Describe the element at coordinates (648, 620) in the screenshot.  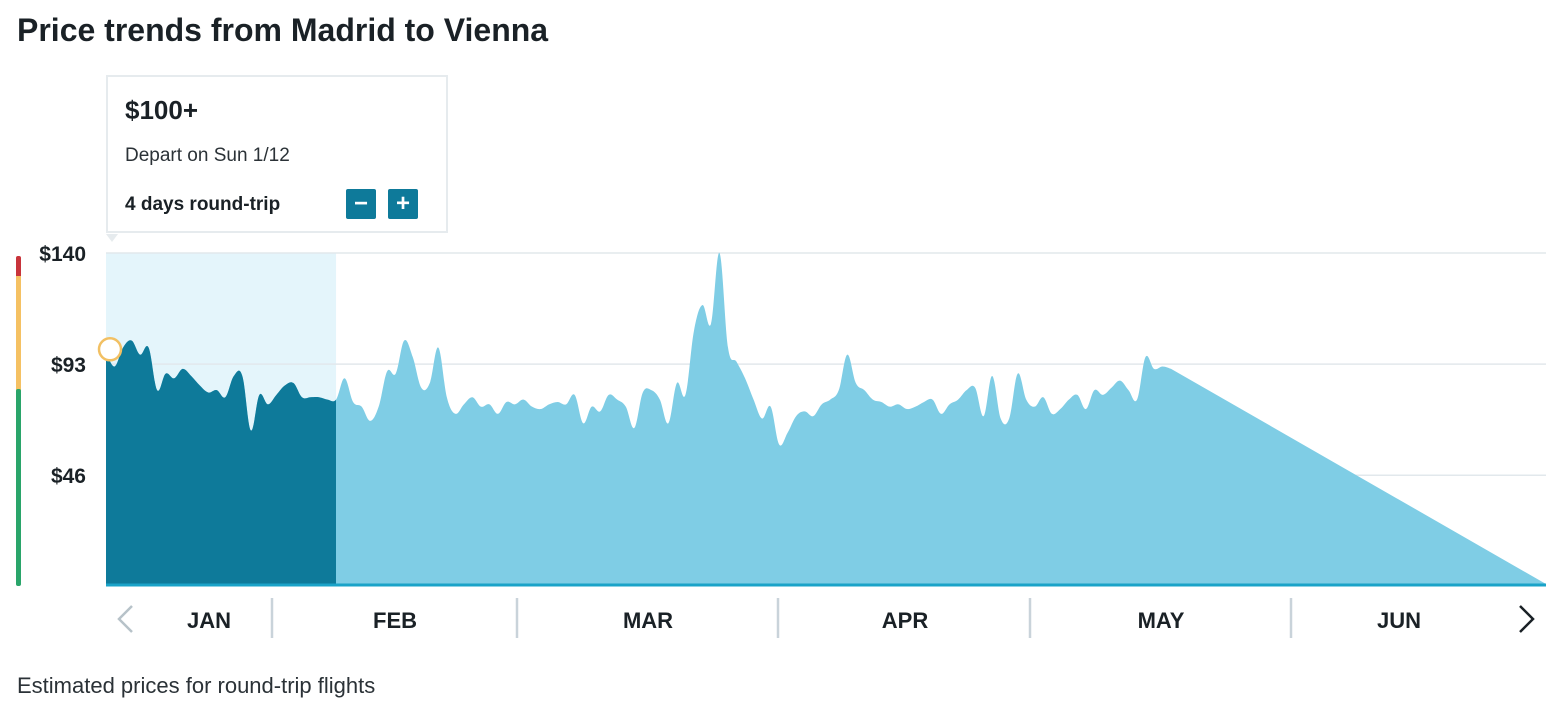
I see `month-label: MAR` at that location.